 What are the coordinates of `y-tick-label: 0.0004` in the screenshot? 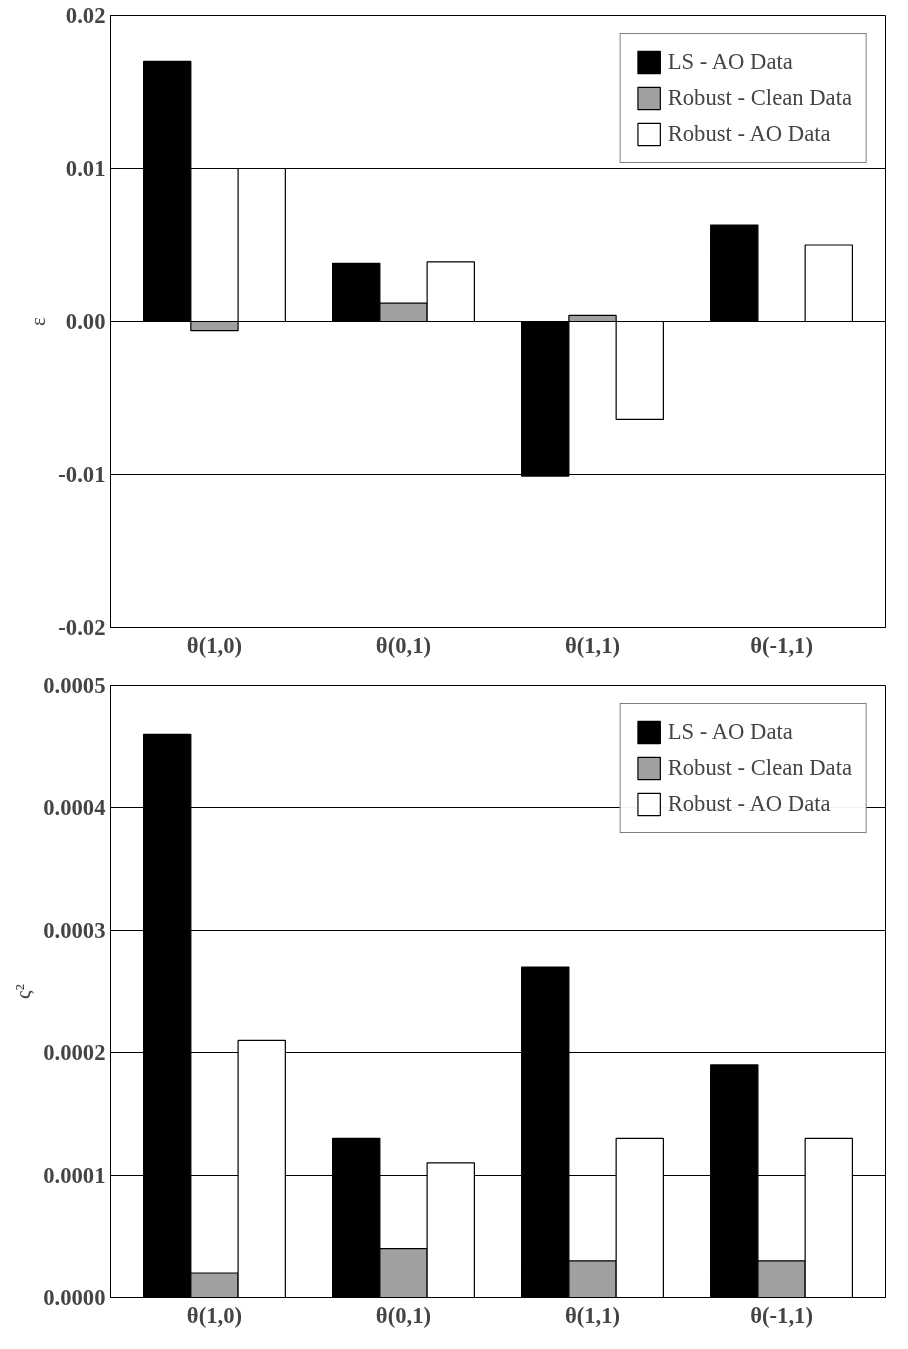 It's located at (74, 808).